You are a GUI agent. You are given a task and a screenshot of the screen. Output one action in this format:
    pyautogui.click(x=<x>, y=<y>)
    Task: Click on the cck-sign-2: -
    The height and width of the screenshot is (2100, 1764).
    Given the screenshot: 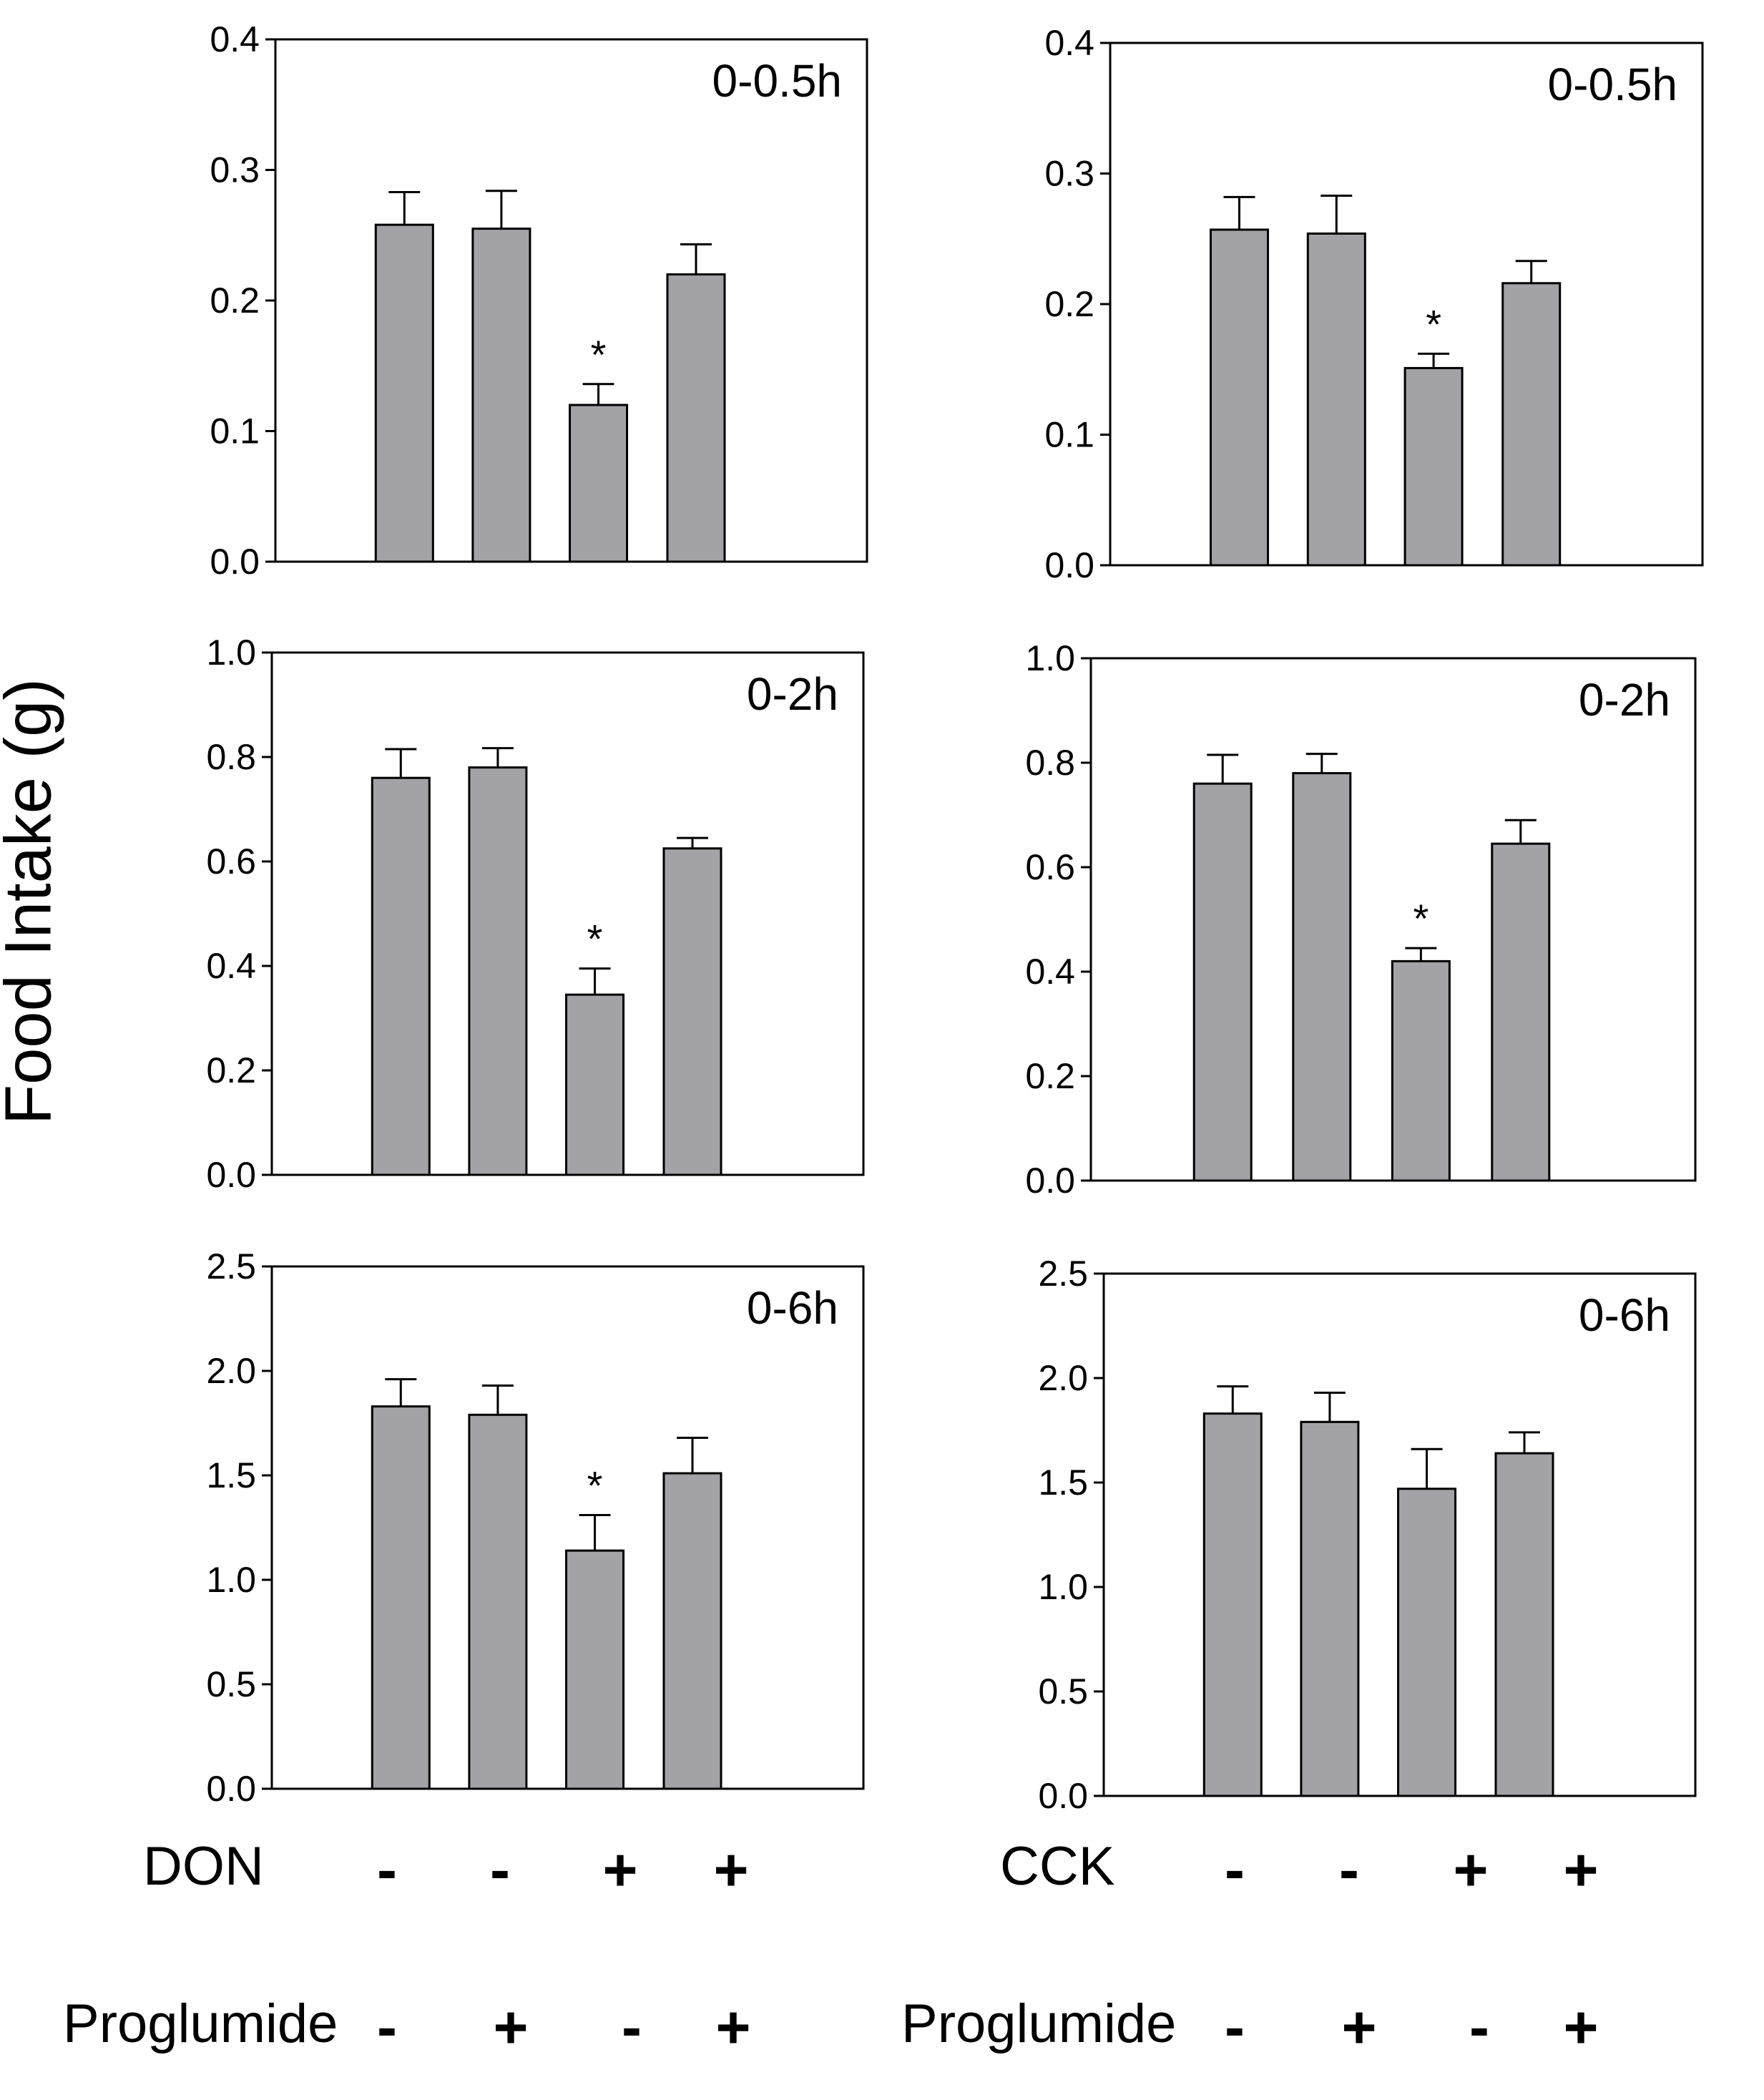 What is the action you would take?
    pyautogui.click(x=1349, y=1869)
    